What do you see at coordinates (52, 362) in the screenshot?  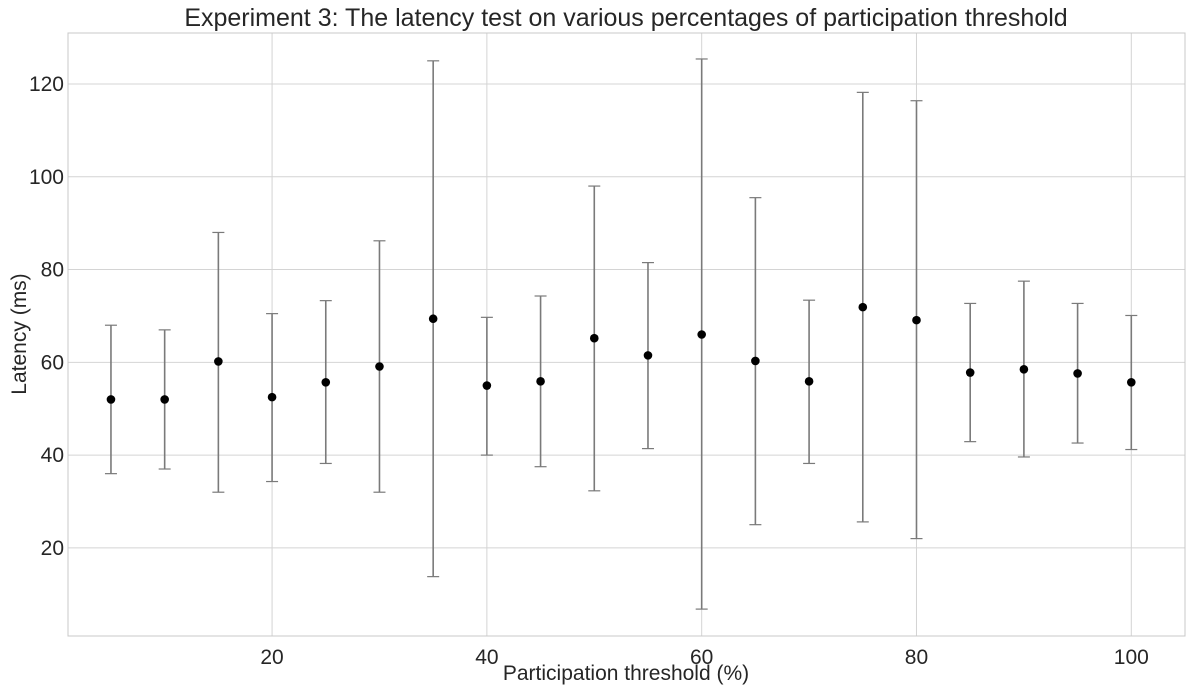 I see `y-tick-label: 60` at bounding box center [52, 362].